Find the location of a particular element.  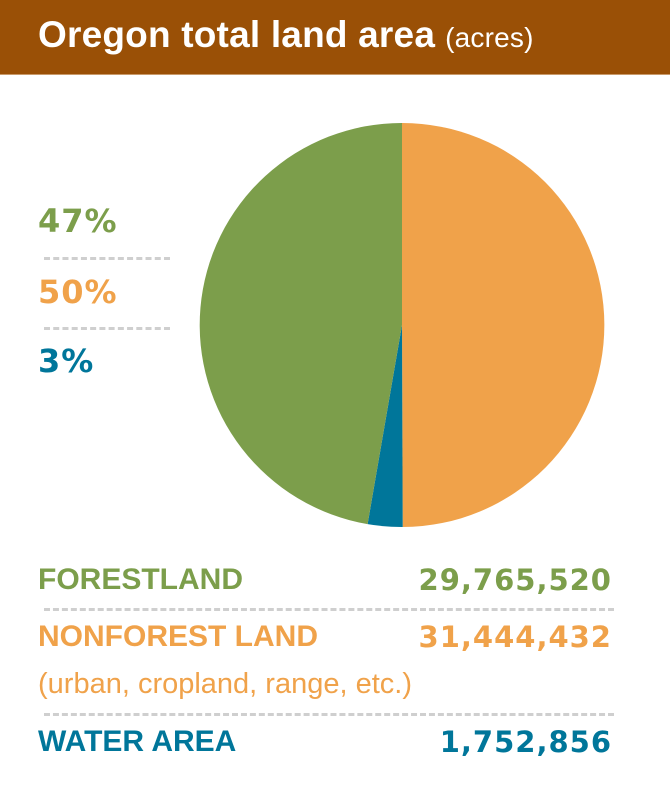

forestland-value: 29,765,520 is located at coordinates (515, 580).